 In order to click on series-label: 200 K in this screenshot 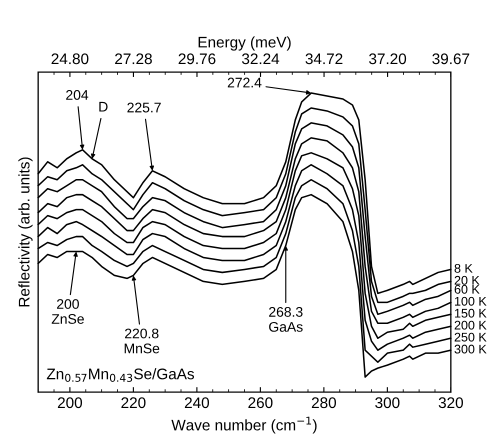, I will do `click(470, 325)`.